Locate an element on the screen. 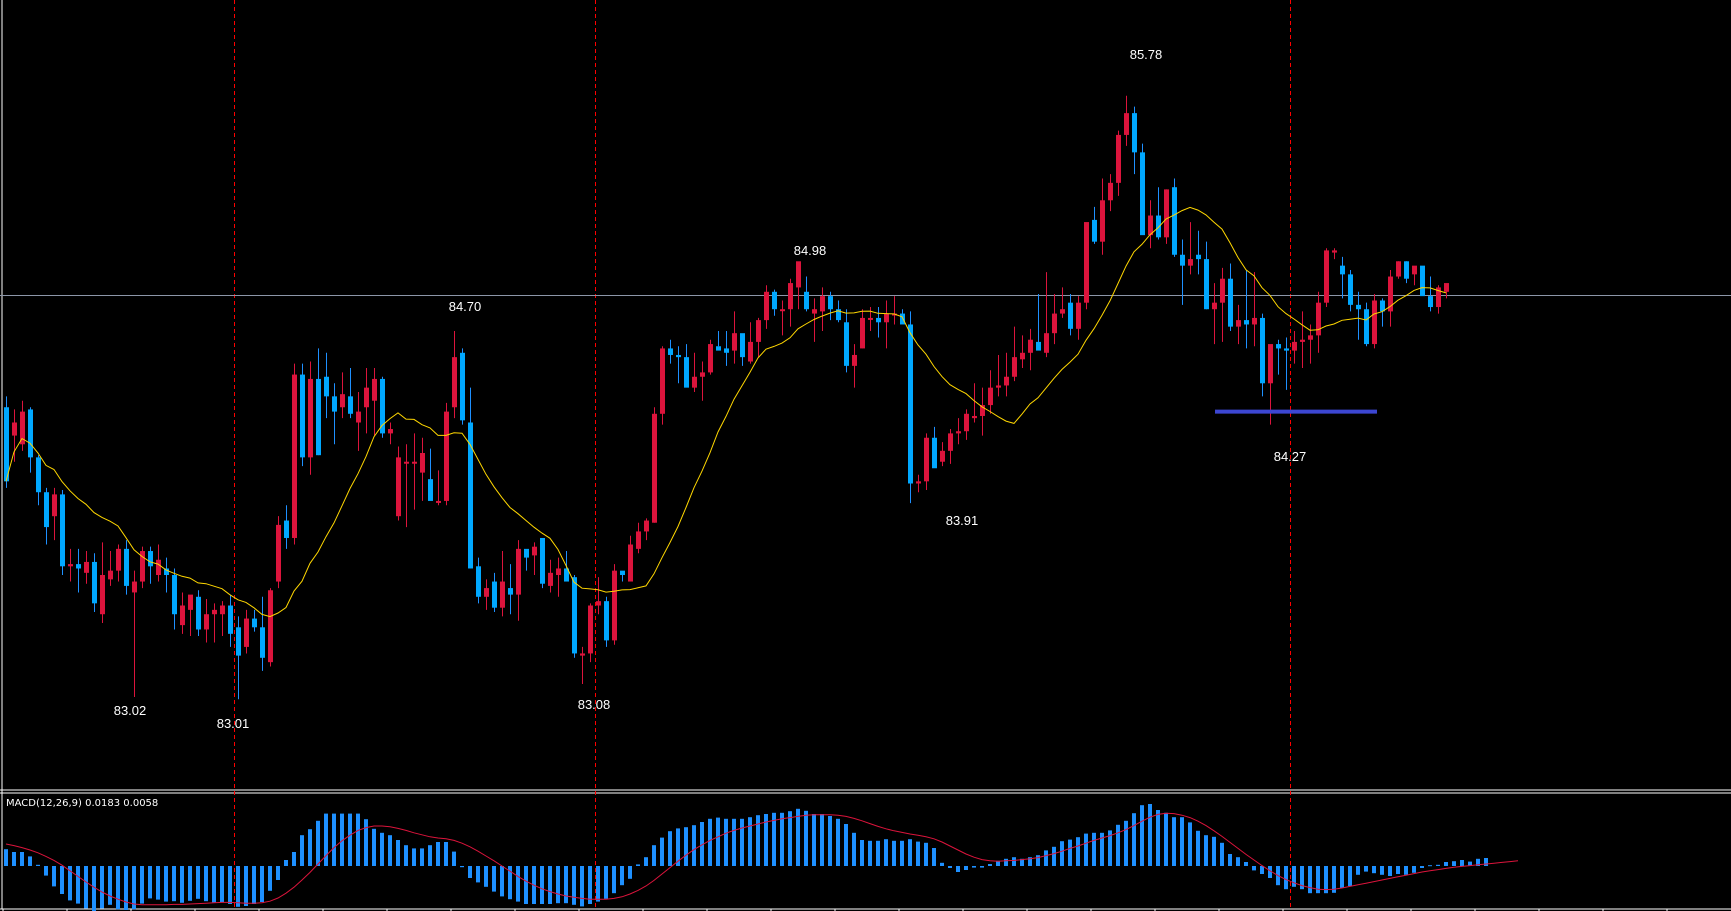 The height and width of the screenshot is (911, 1731). price-annotation: 84.27 is located at coordinates (1290, 456).